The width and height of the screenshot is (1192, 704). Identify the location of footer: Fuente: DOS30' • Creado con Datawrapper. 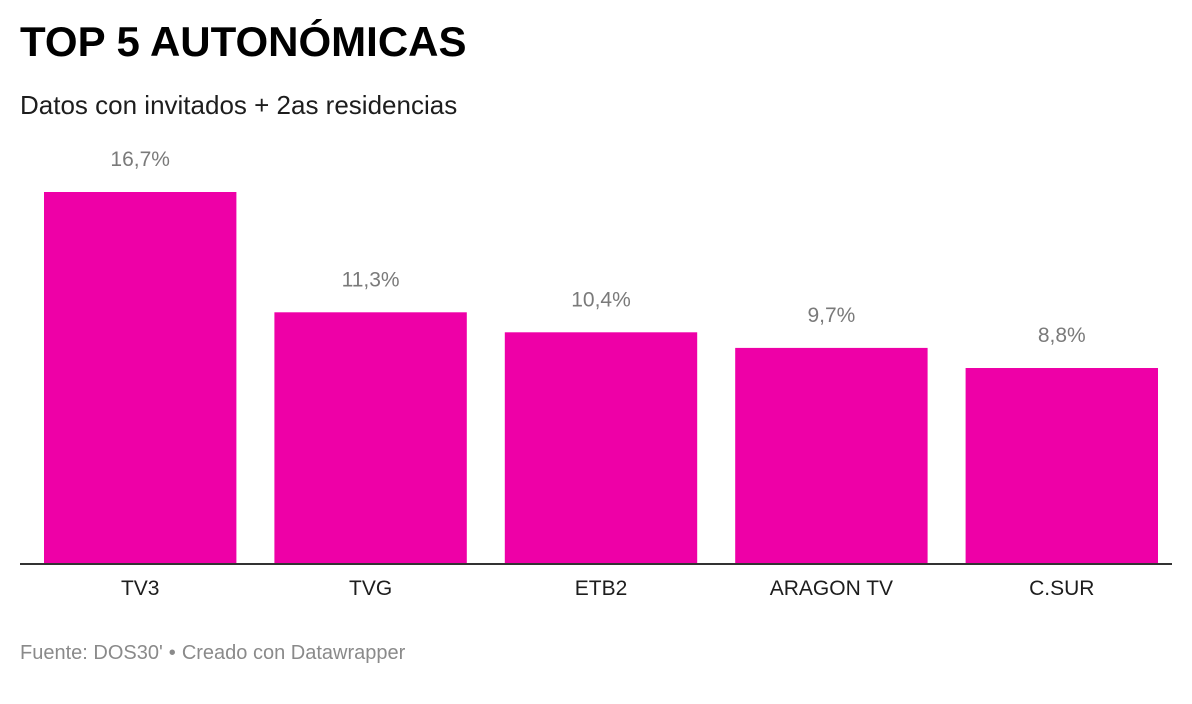
(212, 653).